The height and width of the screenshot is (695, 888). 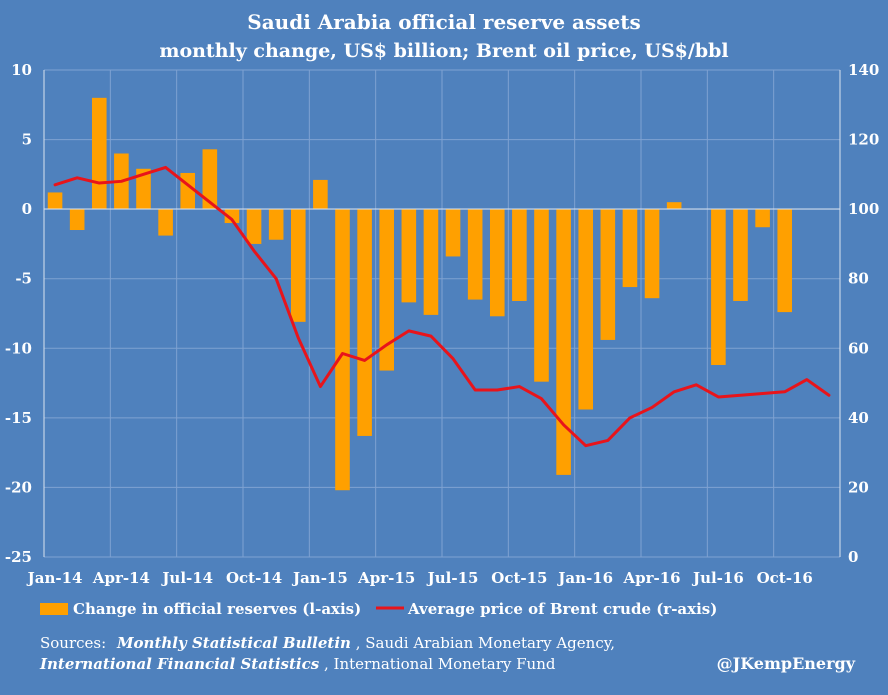 What do you see at coordinates (73, 643) in the screenshot?
I see `sources-label: Sources:` at bounding box center [73, 643].